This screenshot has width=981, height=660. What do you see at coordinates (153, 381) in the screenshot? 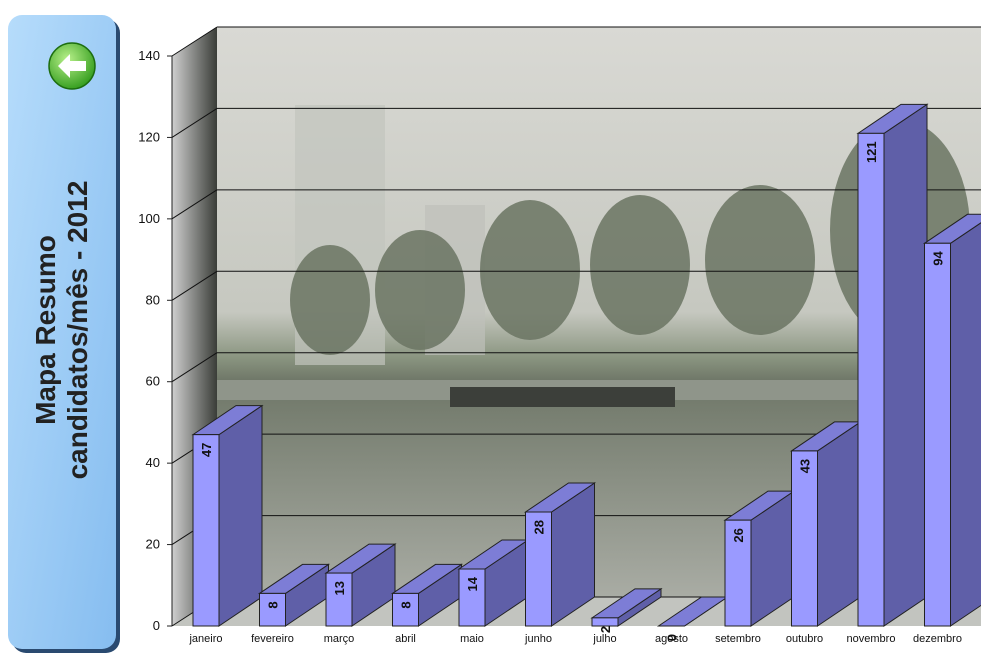
I see `y-tick-label: 60` at bounding box center [153, 381].